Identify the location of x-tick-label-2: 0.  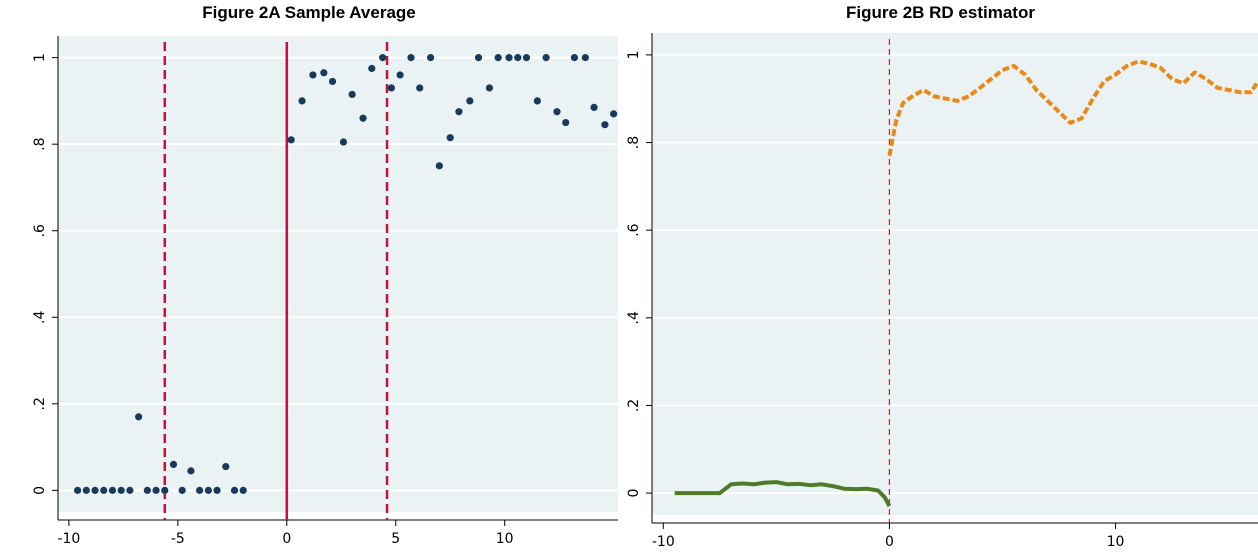
(286, 539).